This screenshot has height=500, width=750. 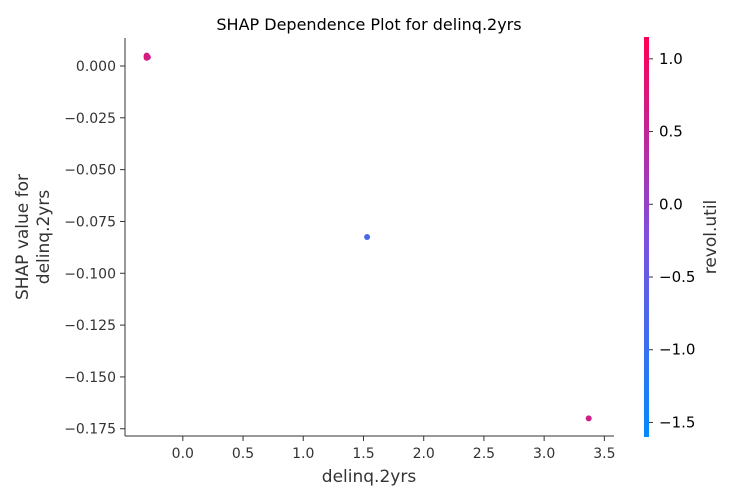 What do you see at coordinates (368, 24) in the screenshot?
I see `chart-title: SHAP Dependence Plot for delinq.2yrs` at bounding box center [368, 24].